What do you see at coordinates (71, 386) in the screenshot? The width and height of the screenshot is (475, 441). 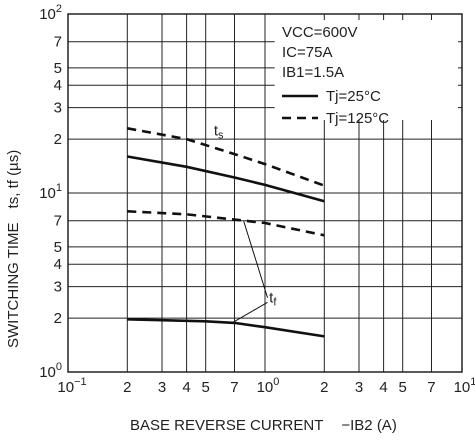 I see `x-tick-label: 10⁻¹` at bounding box center [71, 386].